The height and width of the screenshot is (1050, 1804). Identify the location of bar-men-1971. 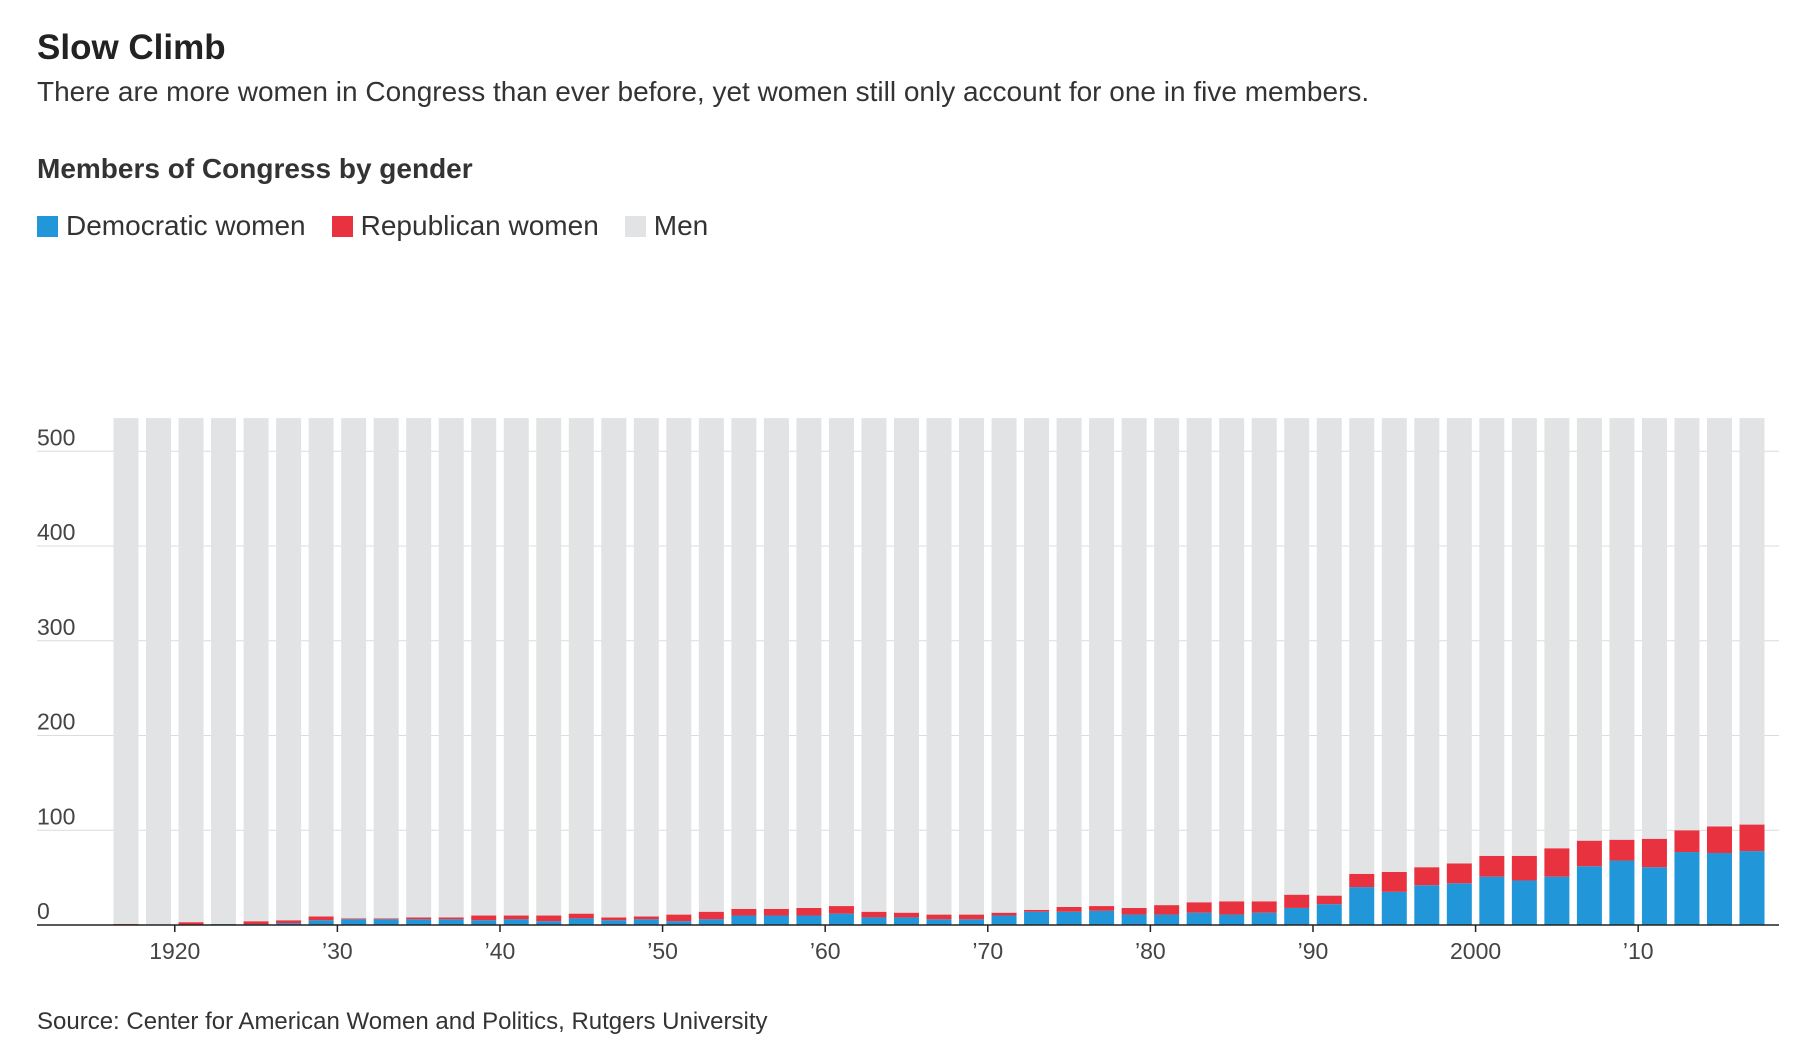
(1004, 665).